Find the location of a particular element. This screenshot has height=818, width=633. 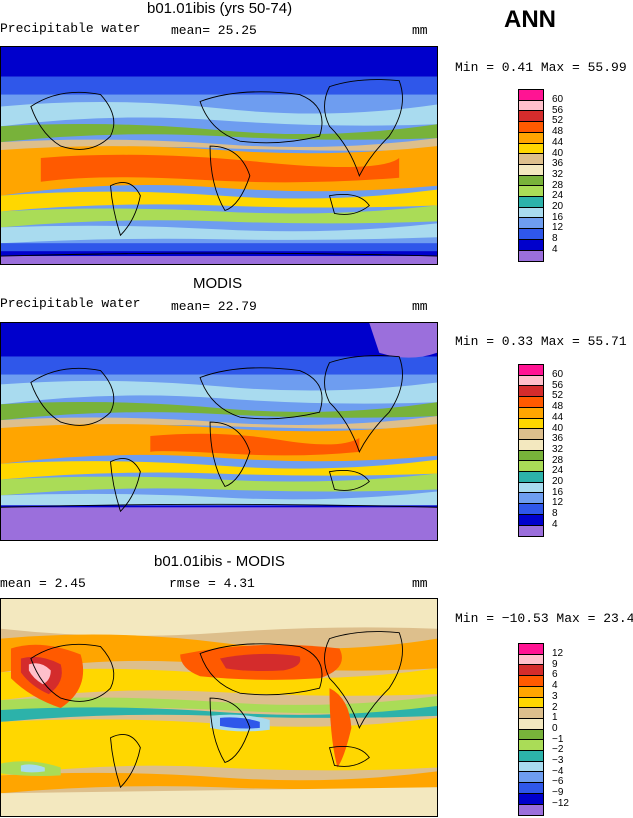

panel2-colorbar-label: 28 is located at coordinates (558, 460).